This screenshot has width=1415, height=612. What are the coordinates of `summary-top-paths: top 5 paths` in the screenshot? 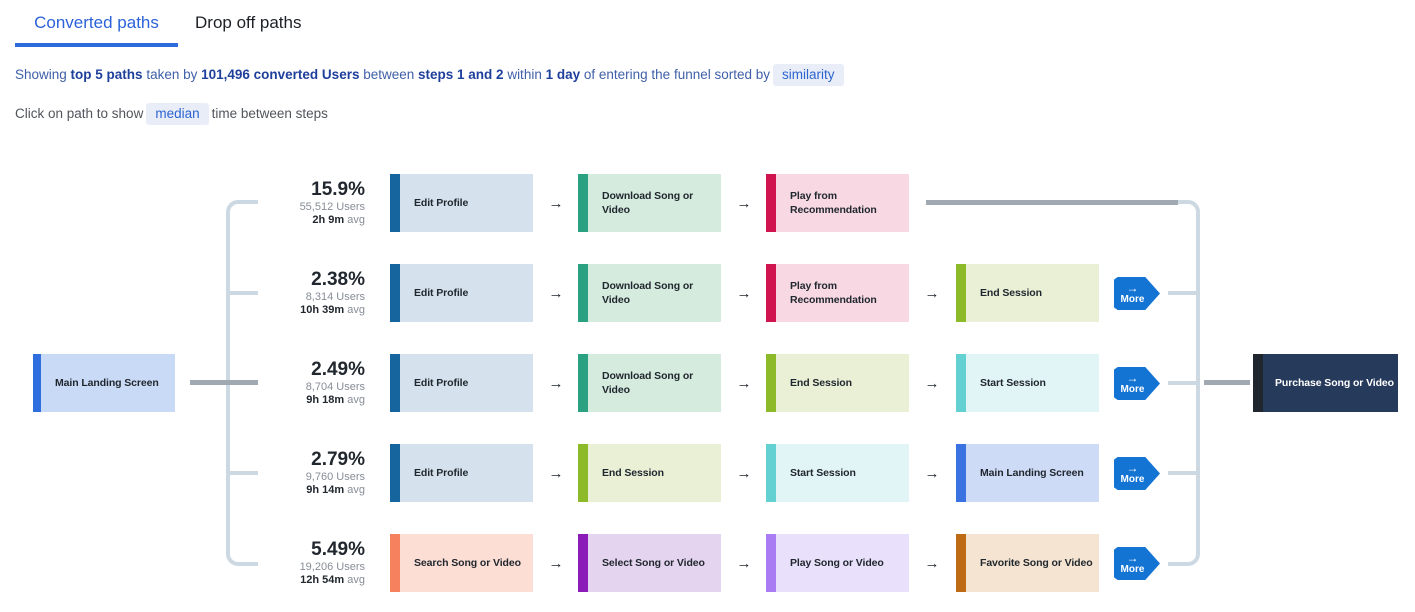 It's located at (106, 74).